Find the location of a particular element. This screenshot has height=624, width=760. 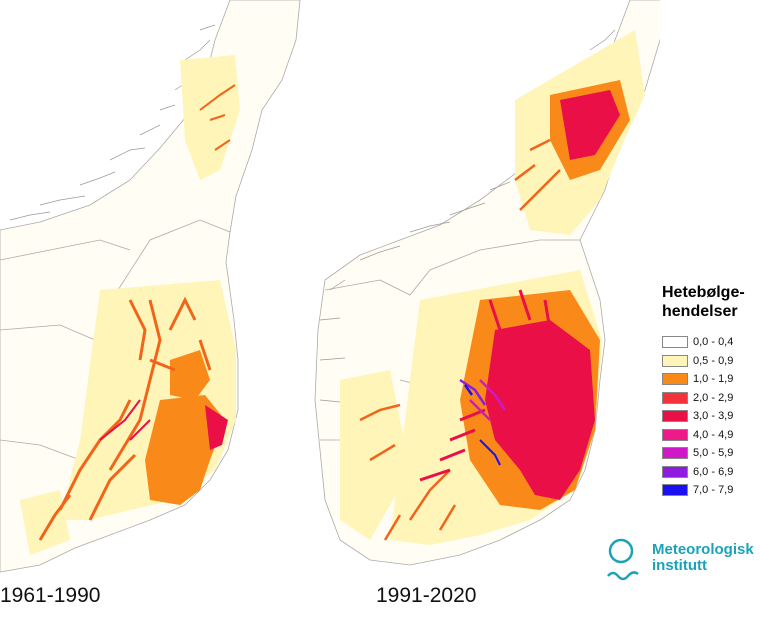

legend-label: 3,0 - 3,9 is located at coordinates (713, 416).